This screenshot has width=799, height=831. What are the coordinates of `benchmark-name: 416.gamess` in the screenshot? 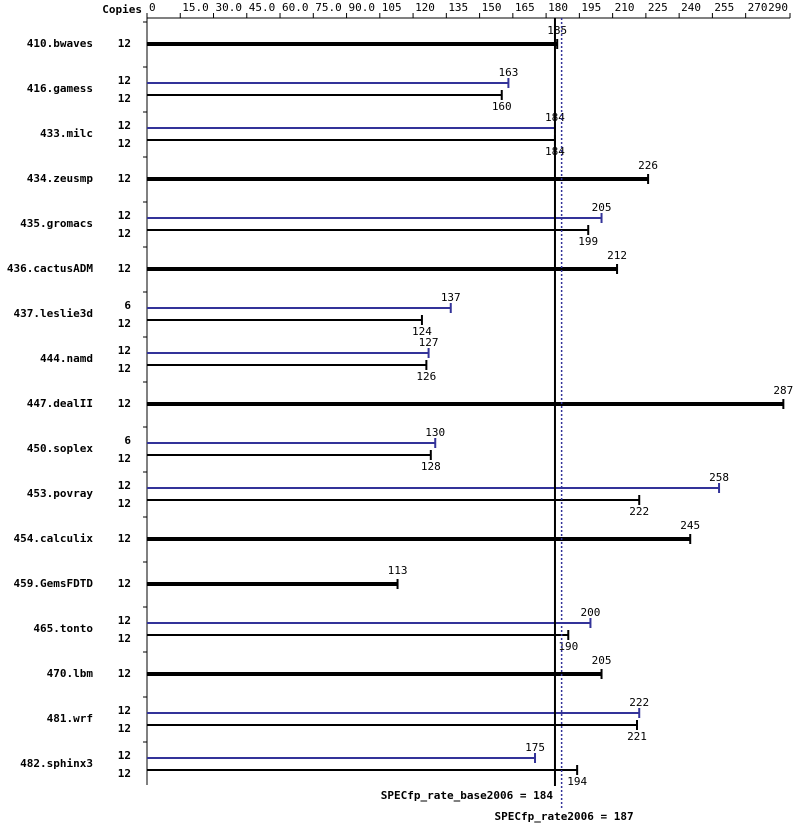 It's located at (60, 88).